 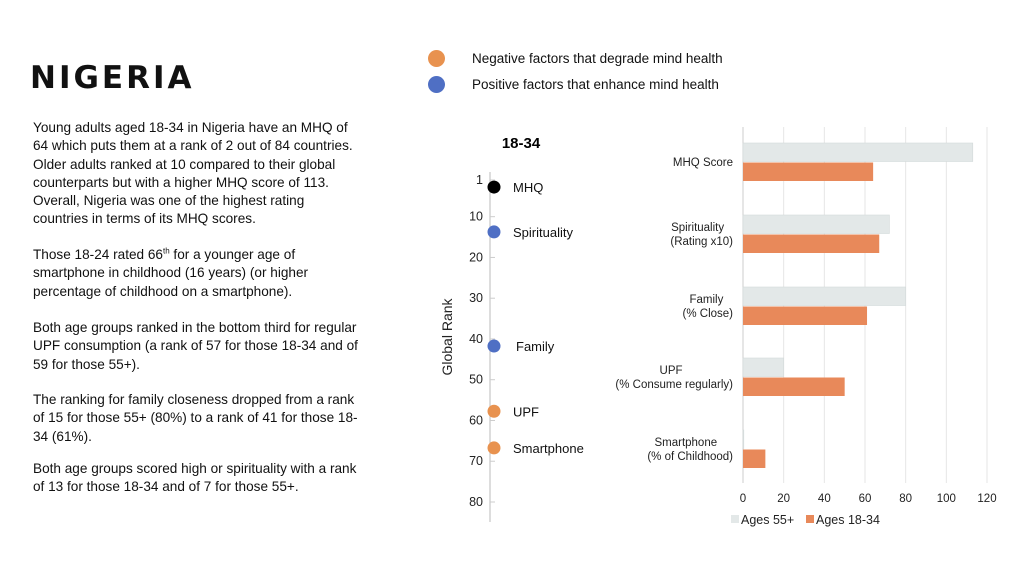 I want to click on category-label: (Rating x10), so click(x=701, y=242).